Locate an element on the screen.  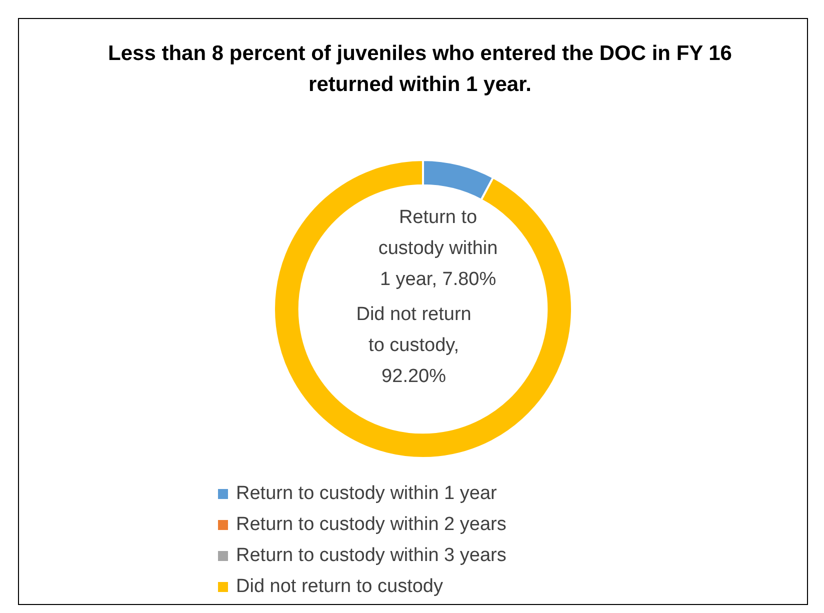
legend-label: Return to custody within 3 years is located at coordinates (371, 555).